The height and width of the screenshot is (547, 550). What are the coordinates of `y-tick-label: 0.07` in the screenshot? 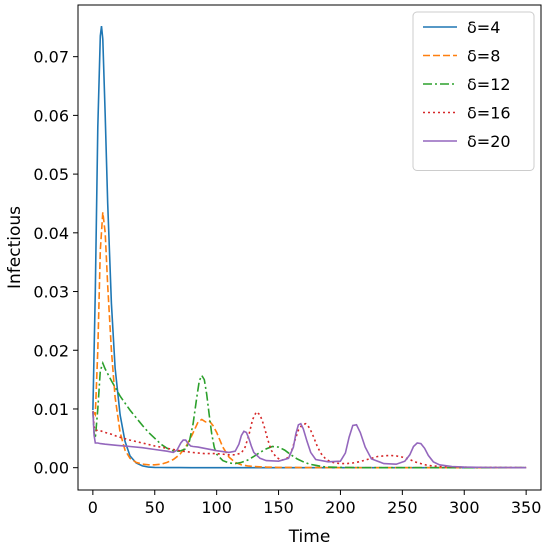 It's located at (51, 57).